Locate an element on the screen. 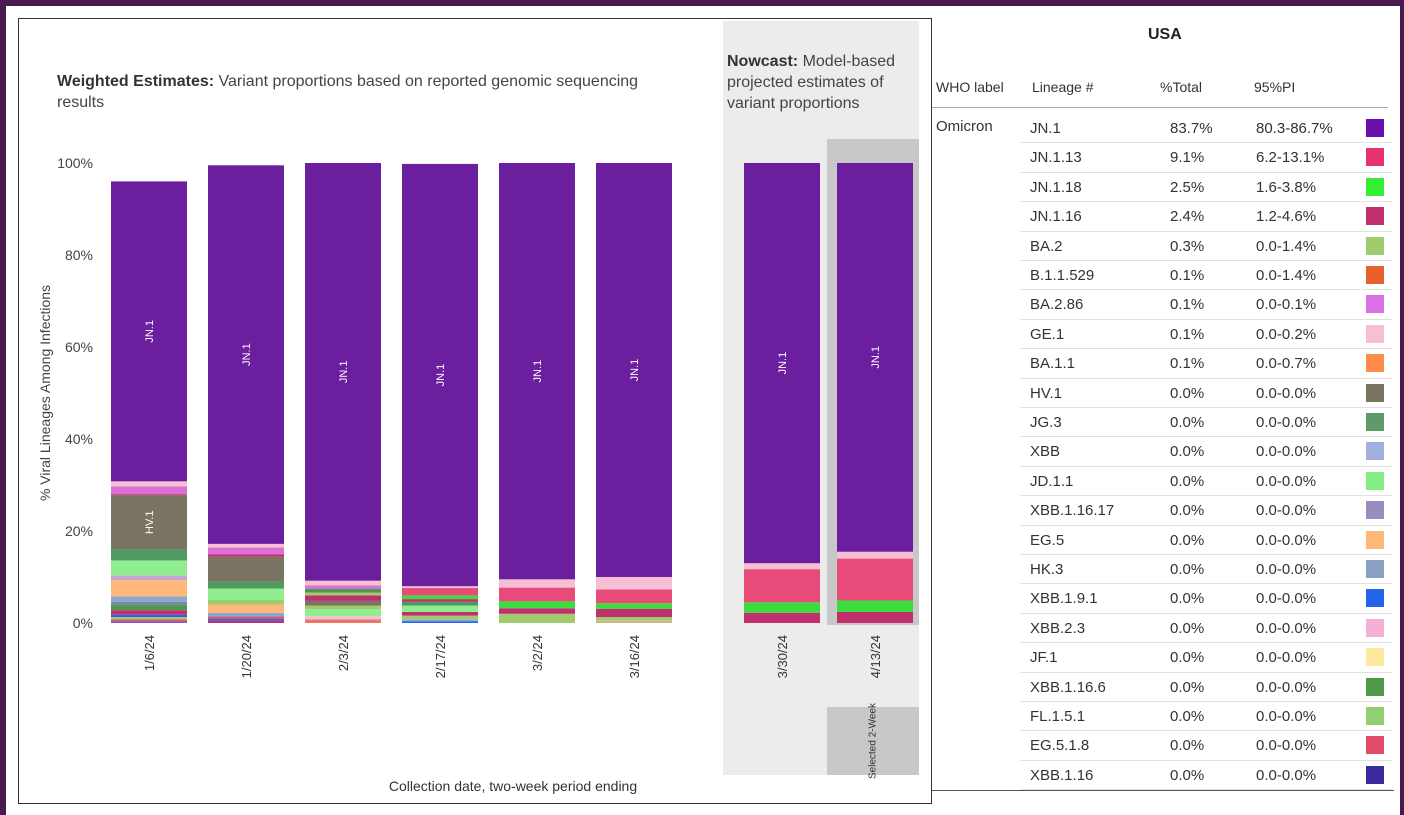  who-label-omicron: Omicron is located at coordinates (964, 126).